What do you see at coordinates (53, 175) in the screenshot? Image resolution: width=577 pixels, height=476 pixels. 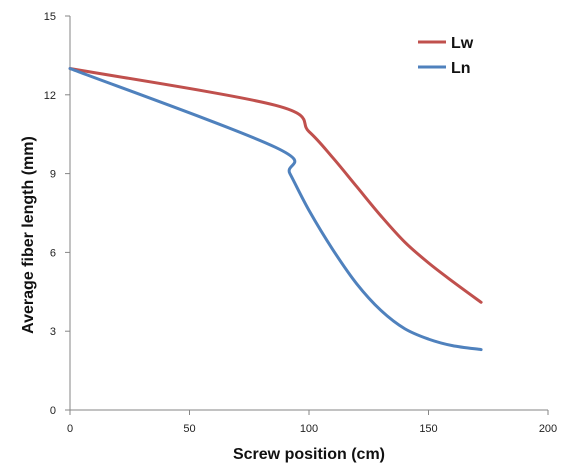 I see `y-tick-label: 9` at bounding box center [53, 175].